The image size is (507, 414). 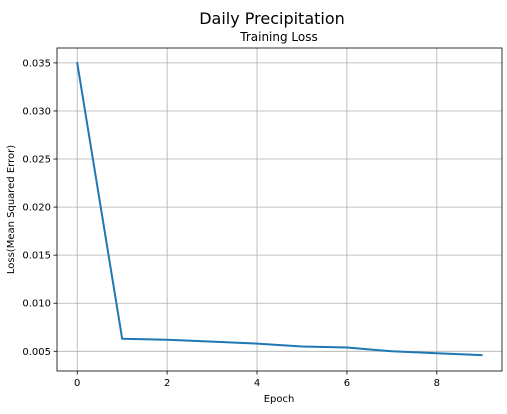 What do you see at coordinates (36, 160) in the screenshot?
I see `y-tick-label: 0.025` at bounding box center [36, 160].